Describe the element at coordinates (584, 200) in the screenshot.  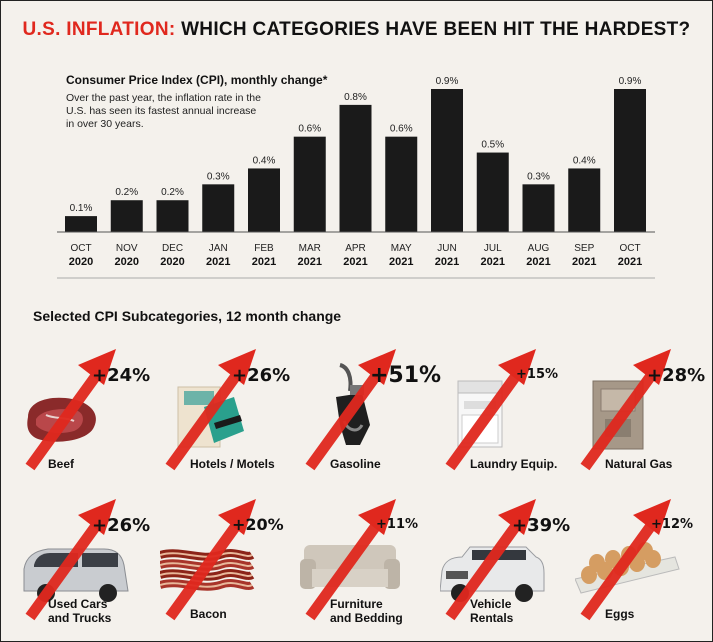
I see `cpi-bar-sep-2021` at that location.